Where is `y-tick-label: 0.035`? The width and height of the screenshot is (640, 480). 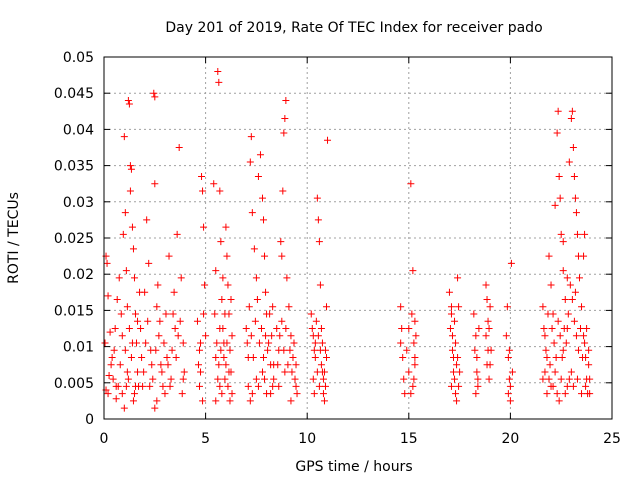
y-tick-label: 0.035 is located at coordinates (74, 167).